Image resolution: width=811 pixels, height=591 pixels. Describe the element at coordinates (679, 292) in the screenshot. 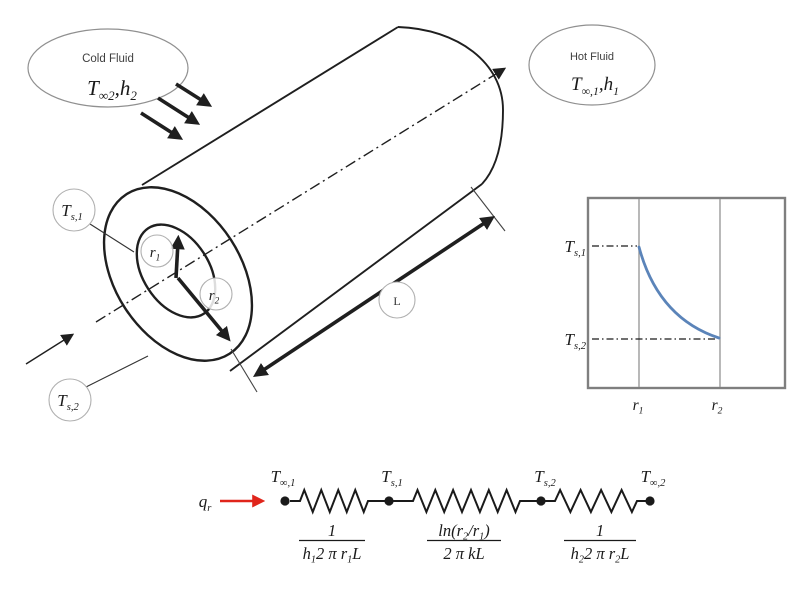

I see `temperature-curve` at that location.